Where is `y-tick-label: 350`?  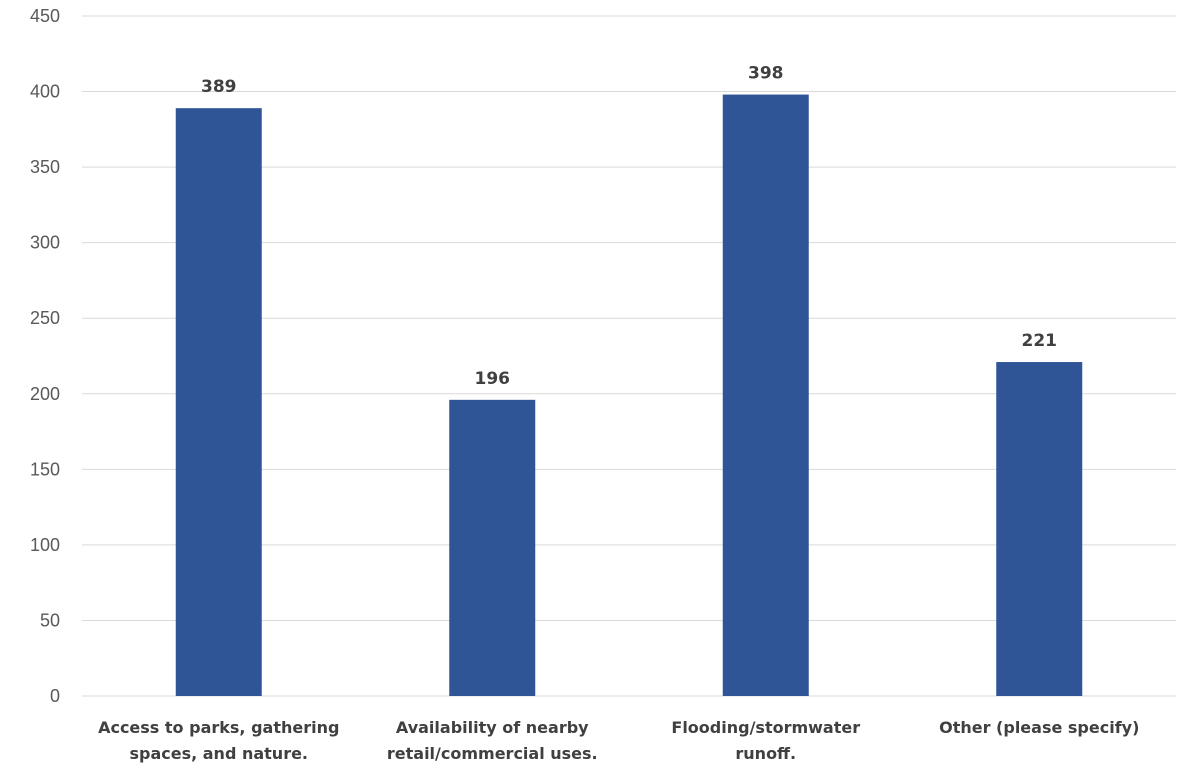 y-tick-label: 350 is located at coordinates (45, 167).